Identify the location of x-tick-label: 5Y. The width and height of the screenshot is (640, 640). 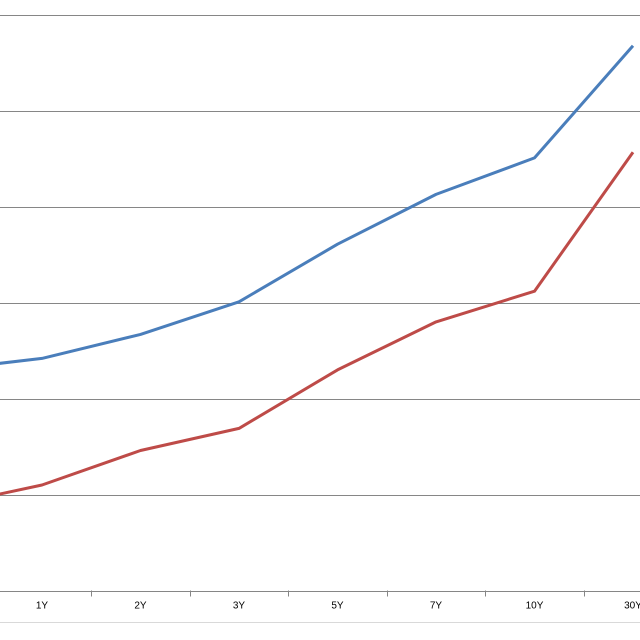
(337, 606).